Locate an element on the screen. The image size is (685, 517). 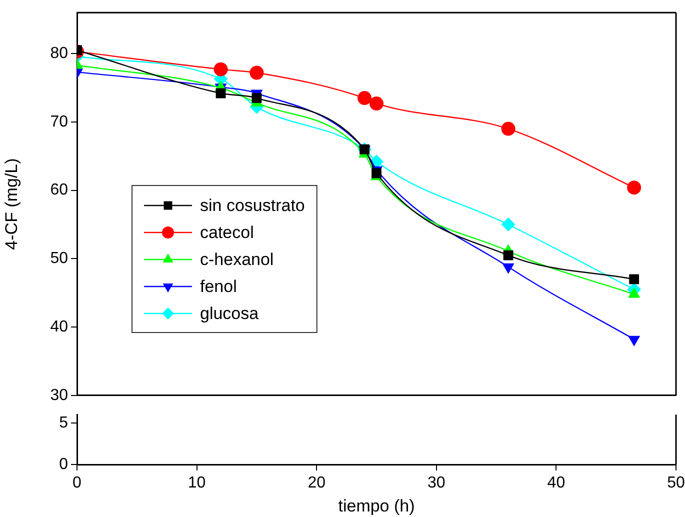
y-tick-label: 30 is located at coordinates (59, 395).